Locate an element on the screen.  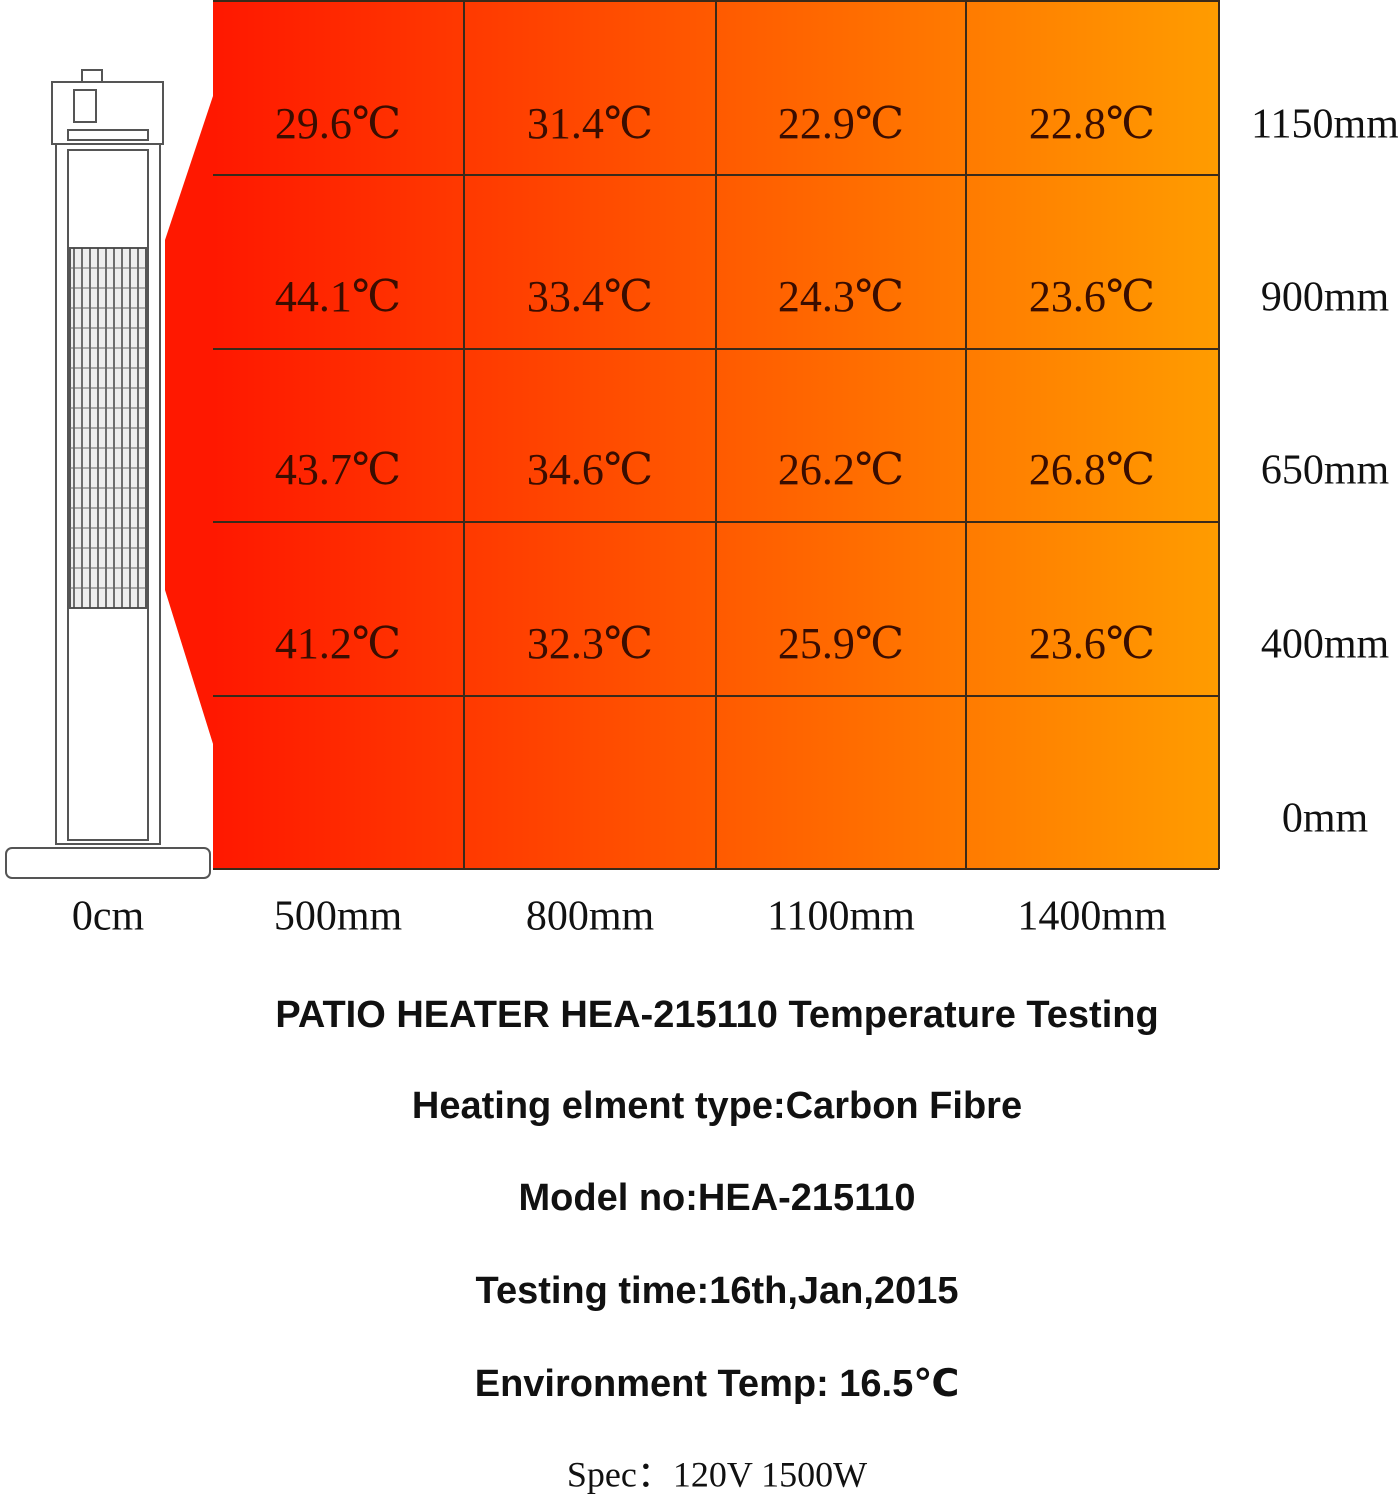
row-label: 0mm is located at coordinates (1325, 819).